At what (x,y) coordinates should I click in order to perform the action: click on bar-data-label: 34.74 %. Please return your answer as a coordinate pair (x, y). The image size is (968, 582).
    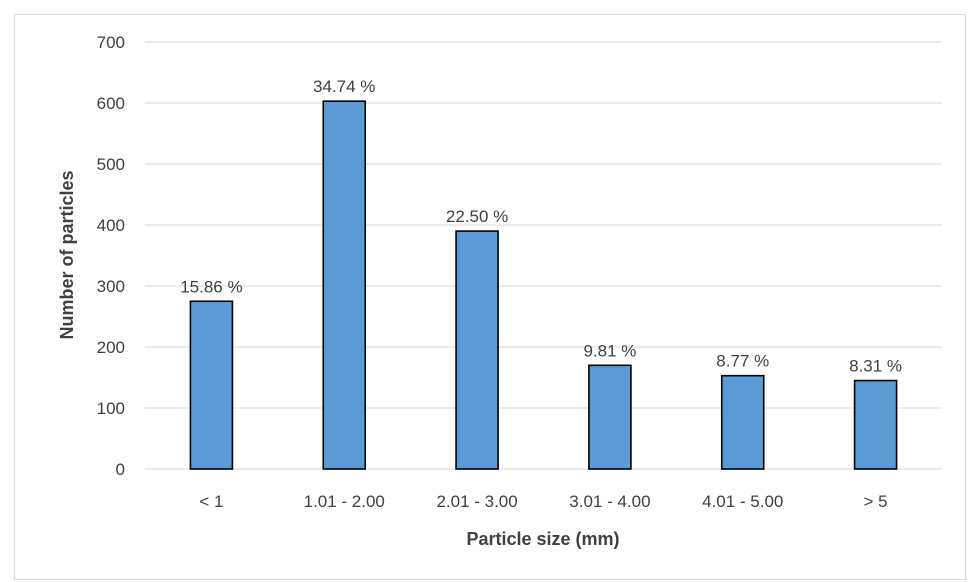
    Looking at the image, I should click on (344, 86).